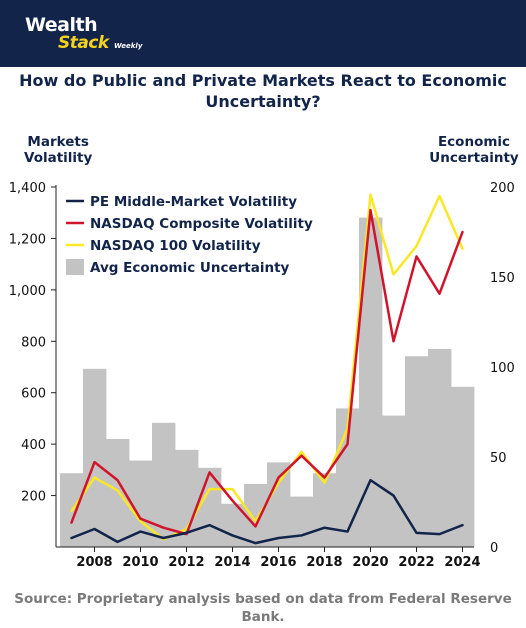 This screenshot has height=628, width=526. What do you see at coordinates (33, 394) in the screenshot?
I see `left-tick-label: 600` at bounding box center [33, 394].